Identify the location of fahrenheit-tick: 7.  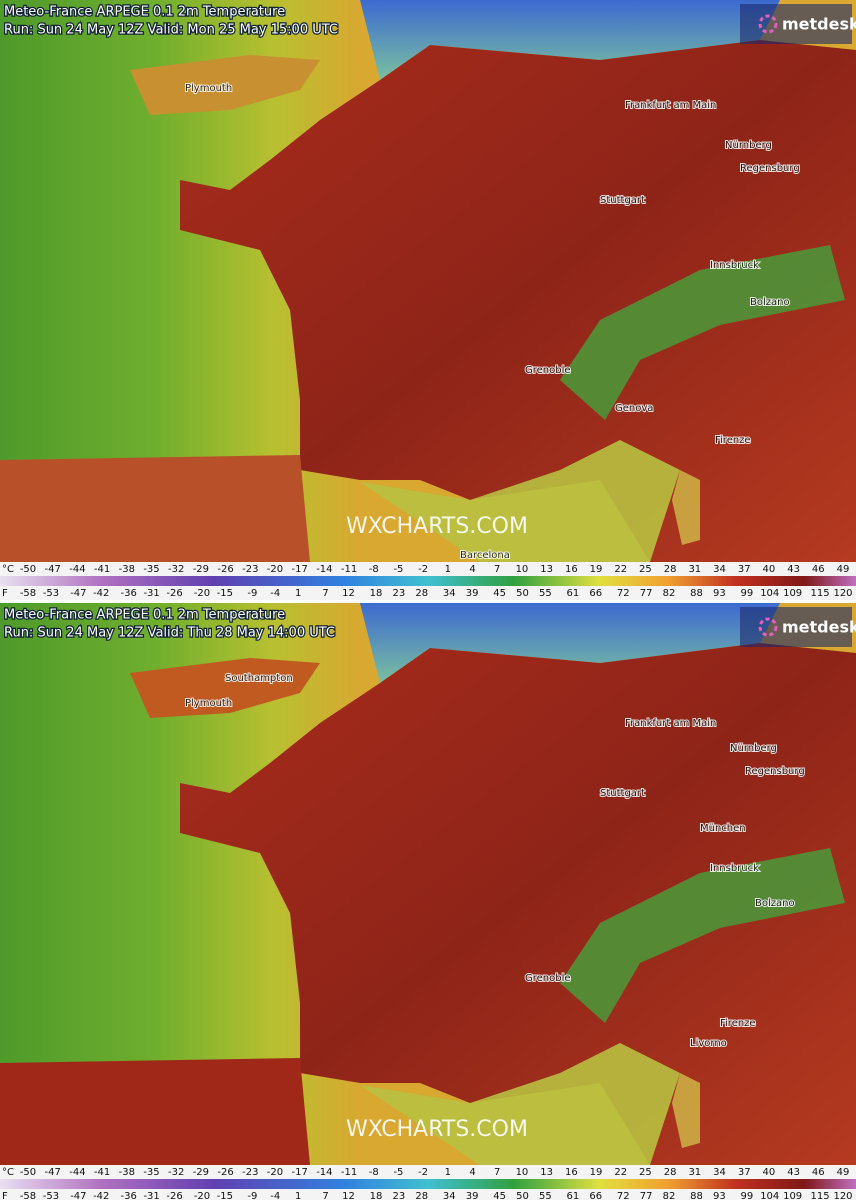
(325, 593).